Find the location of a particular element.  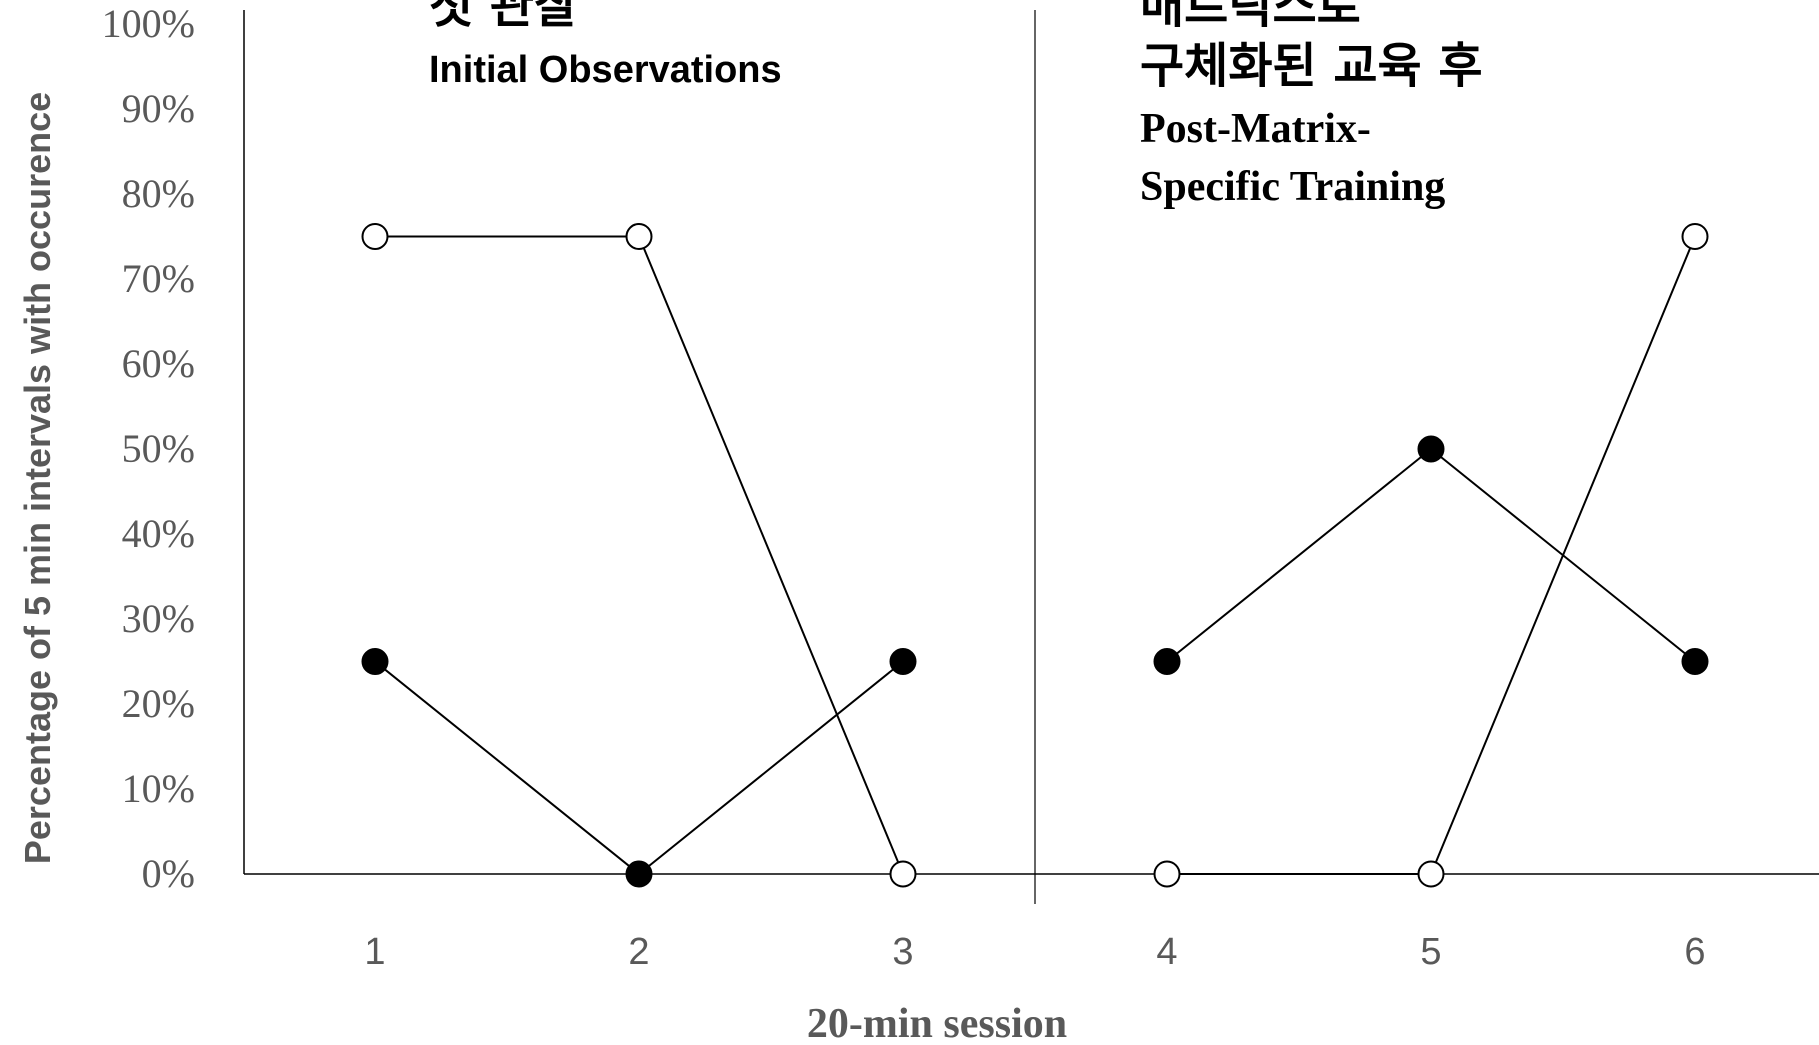

y-tick-label: 80% is located at coordinates (158, 193).